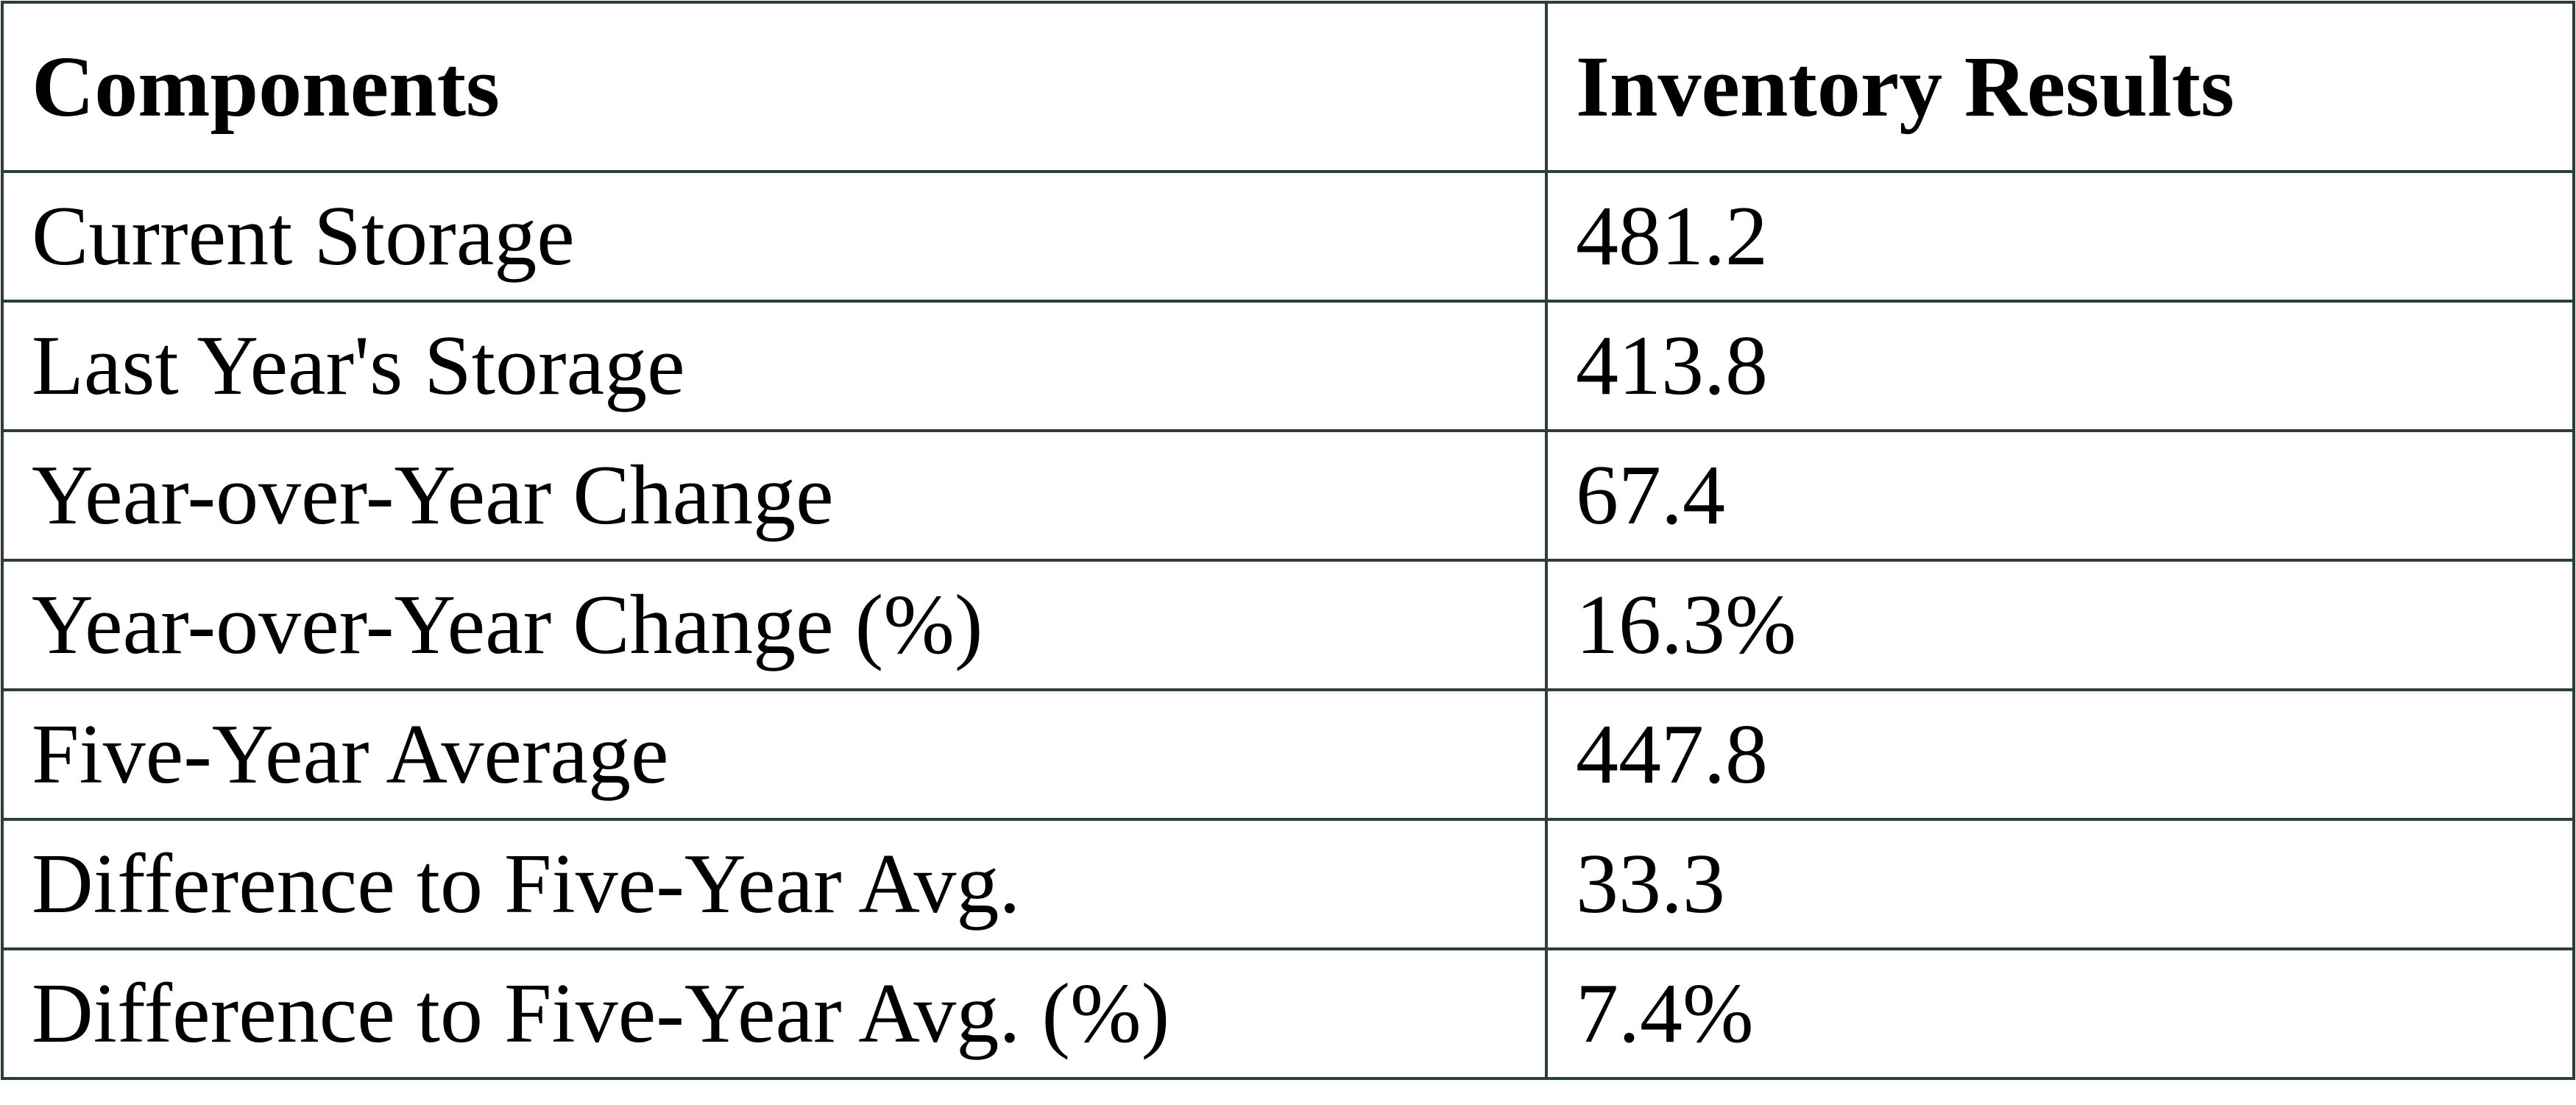 The height and width of the screenshot is (1105, 2576). What do you see at coordinates (774, 754) in the screenshot?
I see `component-cell: Five-Year Average` at bounding box center [774, 754].